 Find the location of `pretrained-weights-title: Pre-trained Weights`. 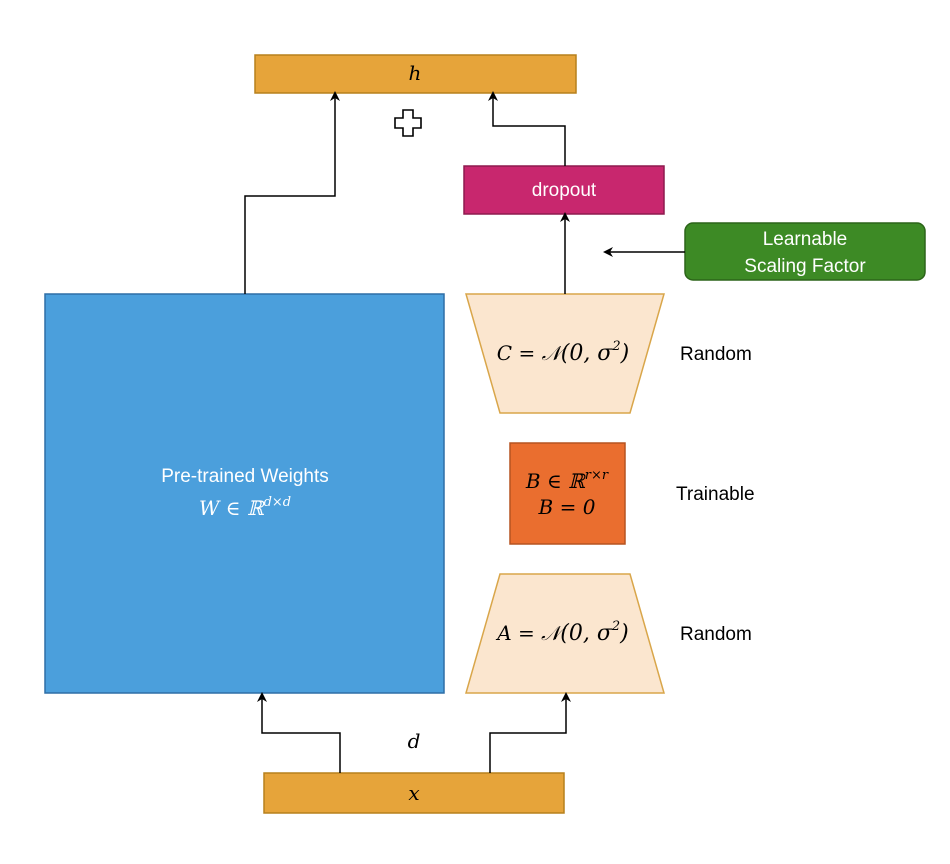

pretrained-weights-title: Pre-trained Weights is located at coordinates (245, 476).